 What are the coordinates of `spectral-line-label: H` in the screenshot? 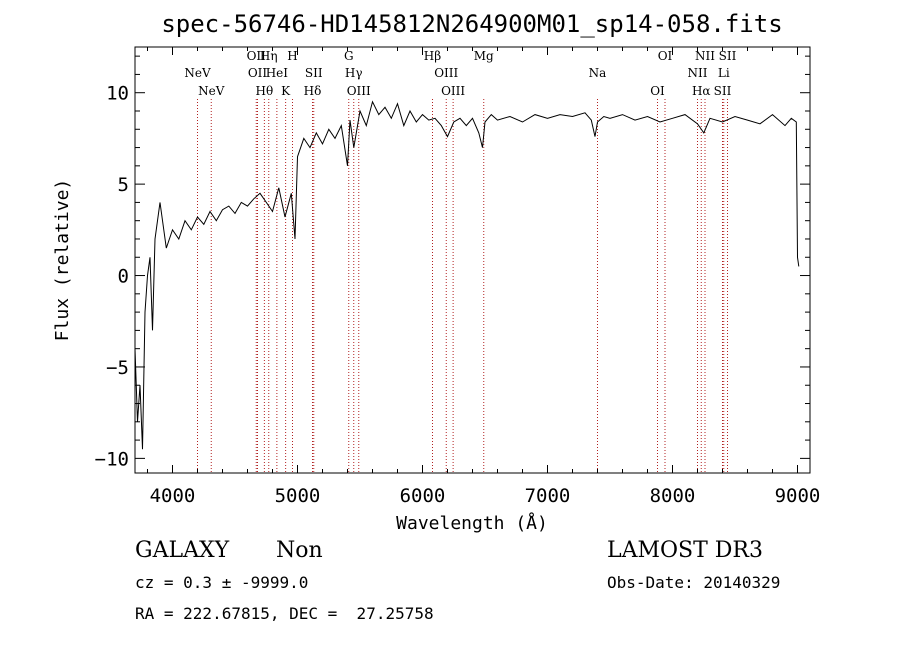 It's located at (292, 56).